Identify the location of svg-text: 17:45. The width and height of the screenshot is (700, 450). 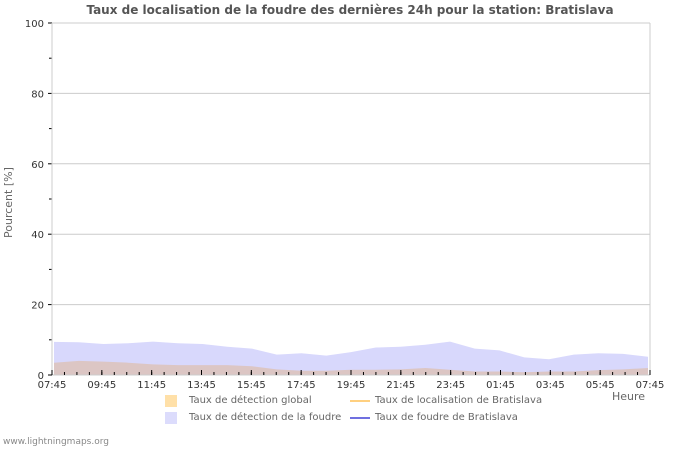
(301, 385).